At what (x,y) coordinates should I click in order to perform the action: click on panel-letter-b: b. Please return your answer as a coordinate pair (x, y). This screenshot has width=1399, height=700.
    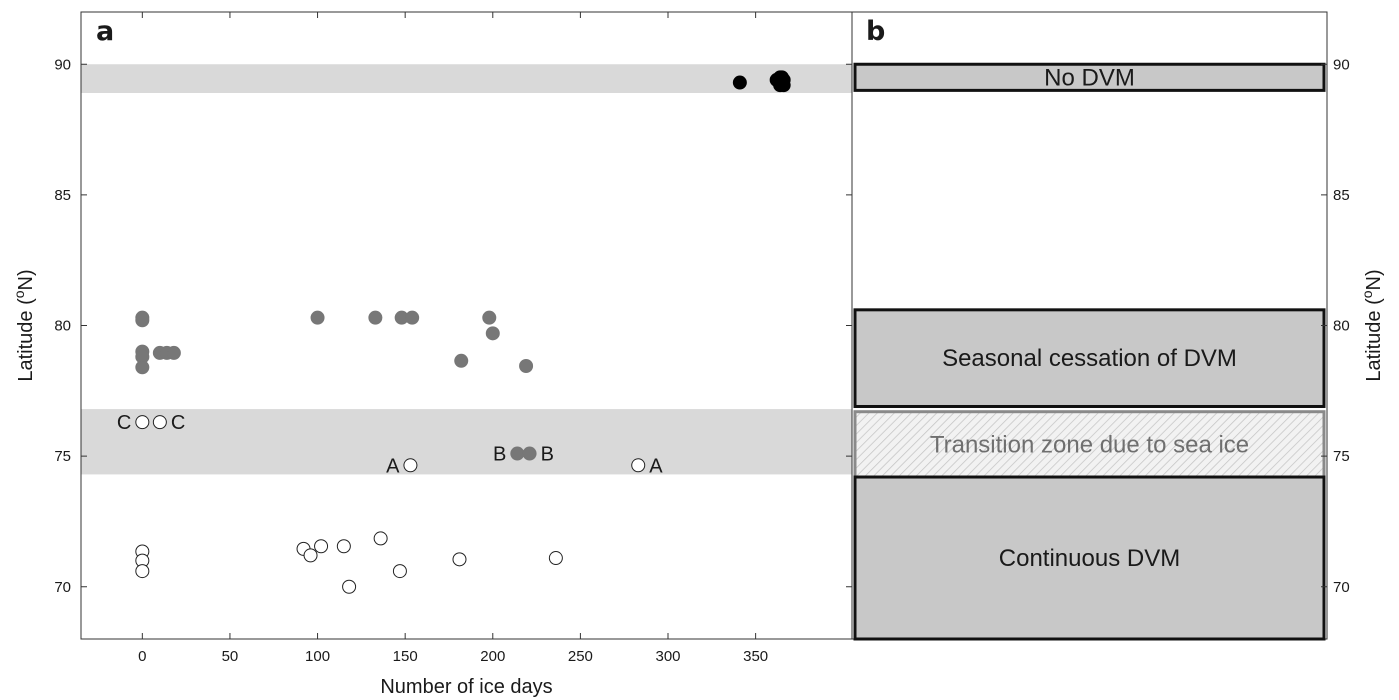
    Looking at the image, I should click on (875, 31).